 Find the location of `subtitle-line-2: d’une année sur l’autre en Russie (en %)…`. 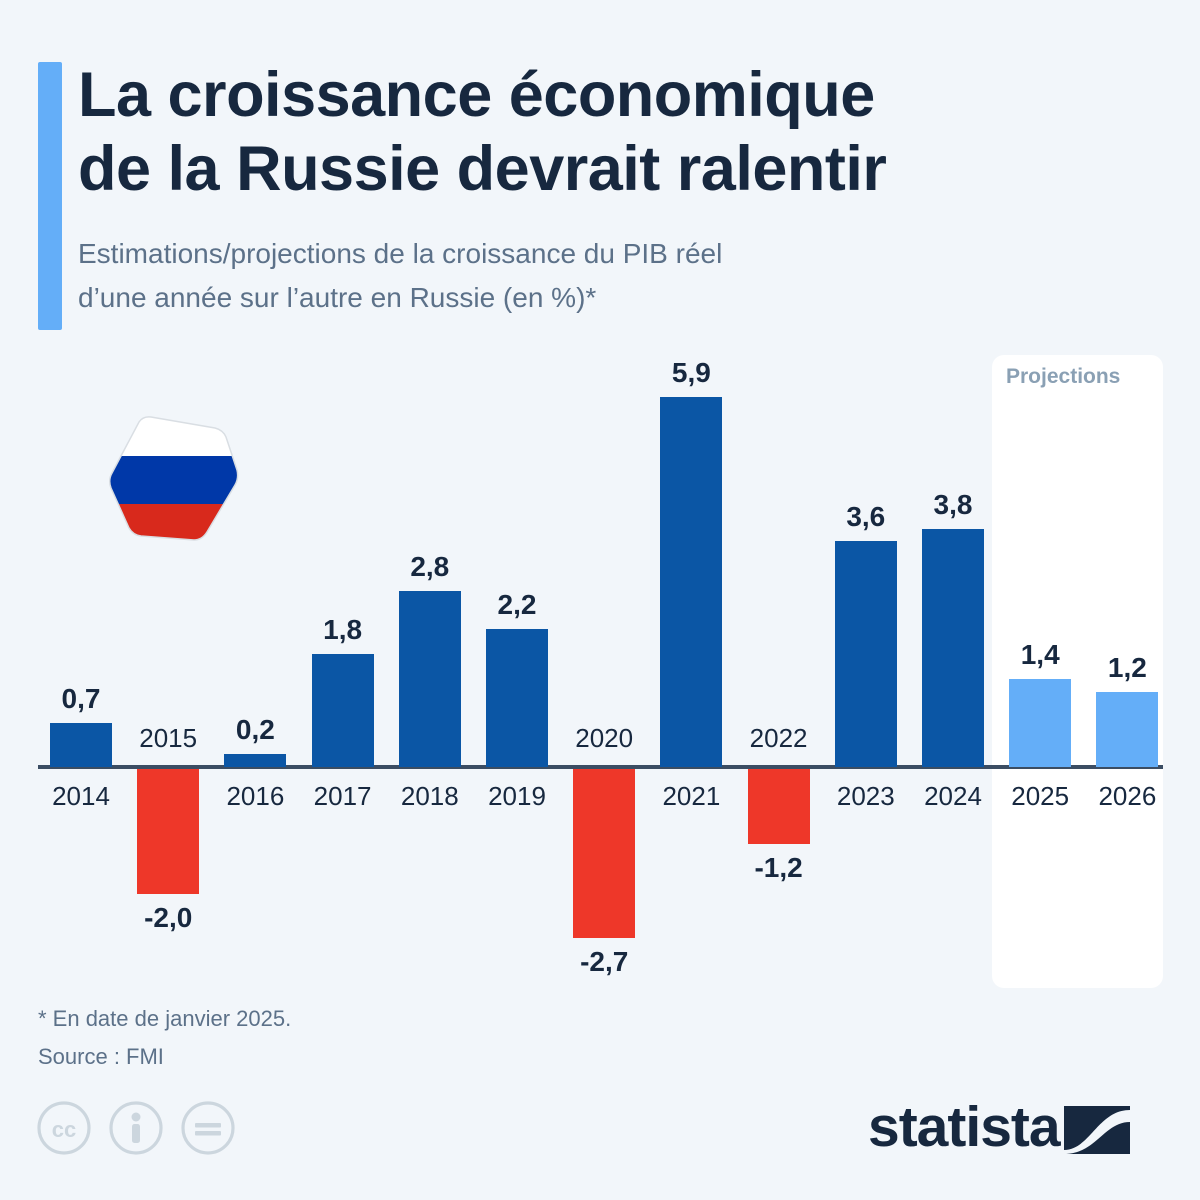

subtitle-line-2: d’une année sur l’autre en Russie (en %)… is located at coordinates (337, 297).